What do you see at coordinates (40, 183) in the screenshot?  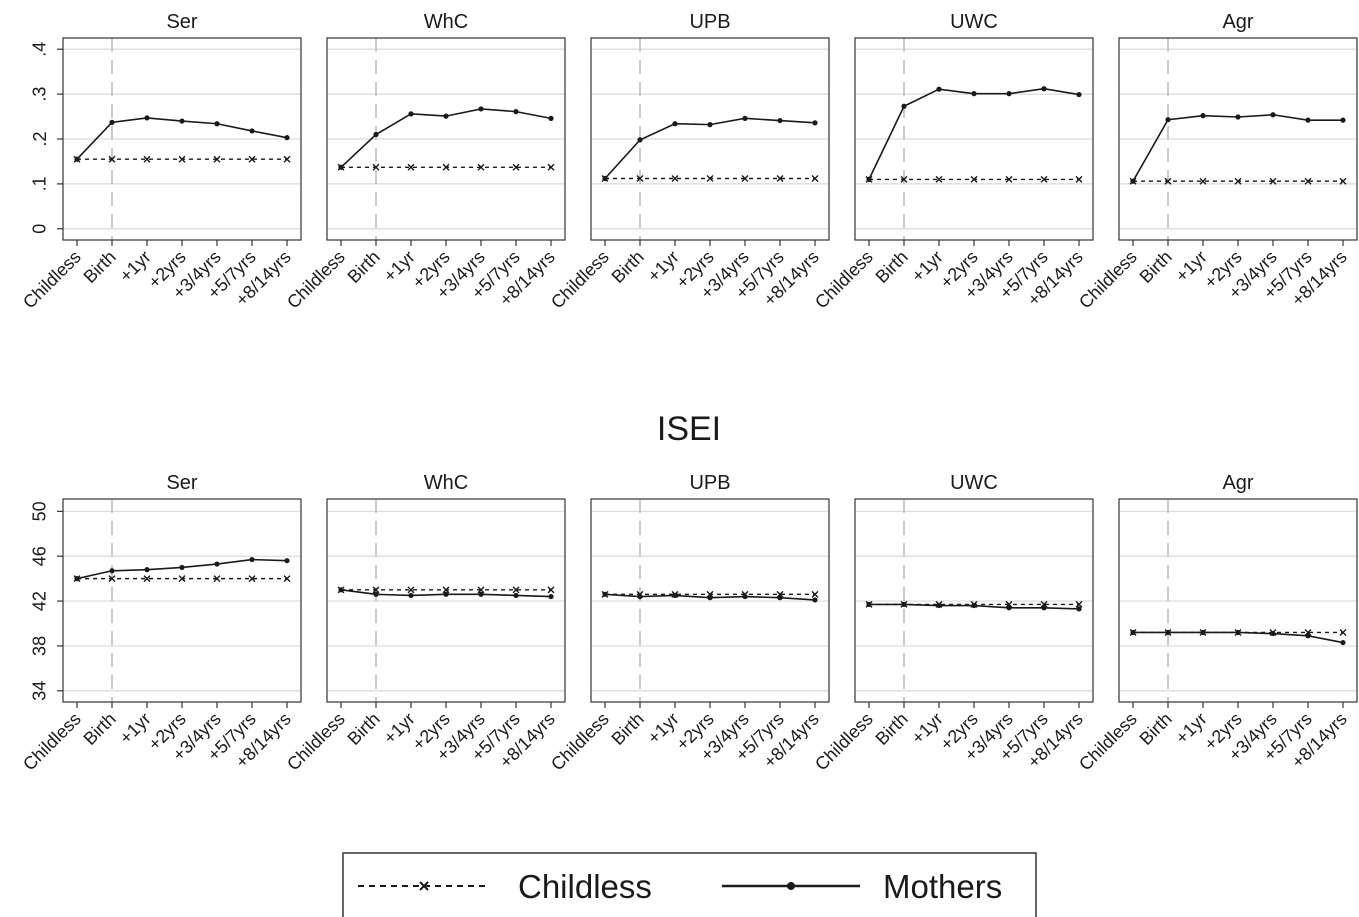 I see `y-tick-label: .1` at bounding box center [40, 183].